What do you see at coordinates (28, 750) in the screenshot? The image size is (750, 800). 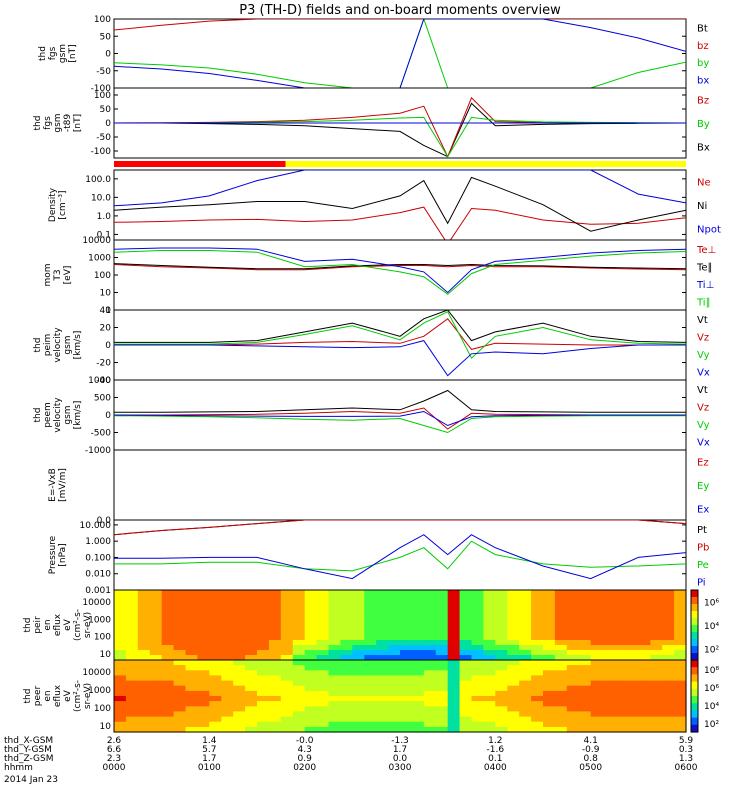 I see `footer-row-label: thd_Y-GSM` at bounding box center [28, 750].